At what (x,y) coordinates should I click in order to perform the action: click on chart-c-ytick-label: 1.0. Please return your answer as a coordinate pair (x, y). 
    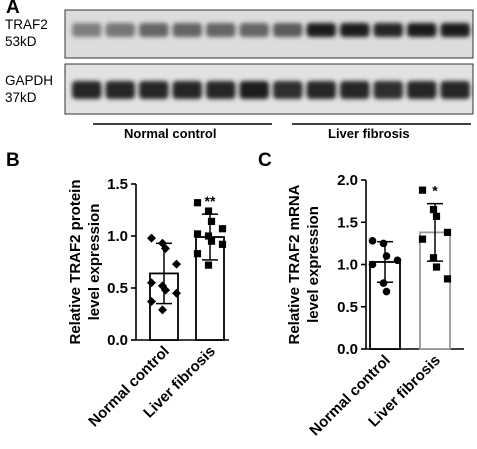
    Looking at the image, I should click on (347, 265).